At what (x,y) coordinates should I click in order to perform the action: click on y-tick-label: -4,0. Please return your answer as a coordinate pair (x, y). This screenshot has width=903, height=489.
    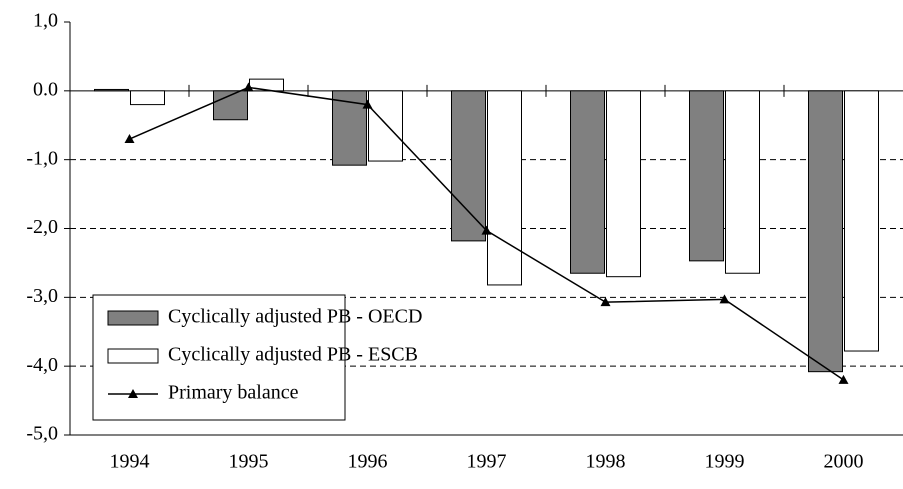
    Looking at the image, I should click on (42, 365).